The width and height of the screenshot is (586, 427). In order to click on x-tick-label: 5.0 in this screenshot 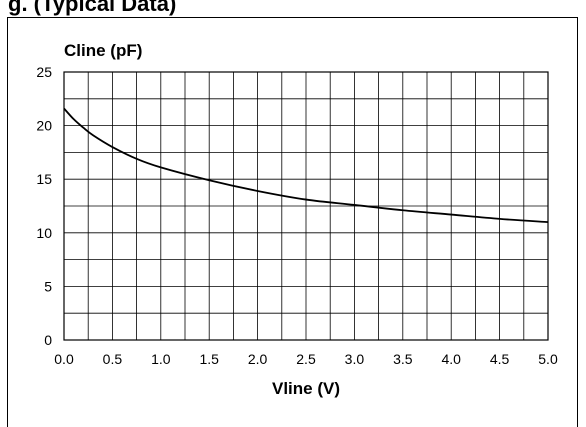, I will do `click(548, 359)`.